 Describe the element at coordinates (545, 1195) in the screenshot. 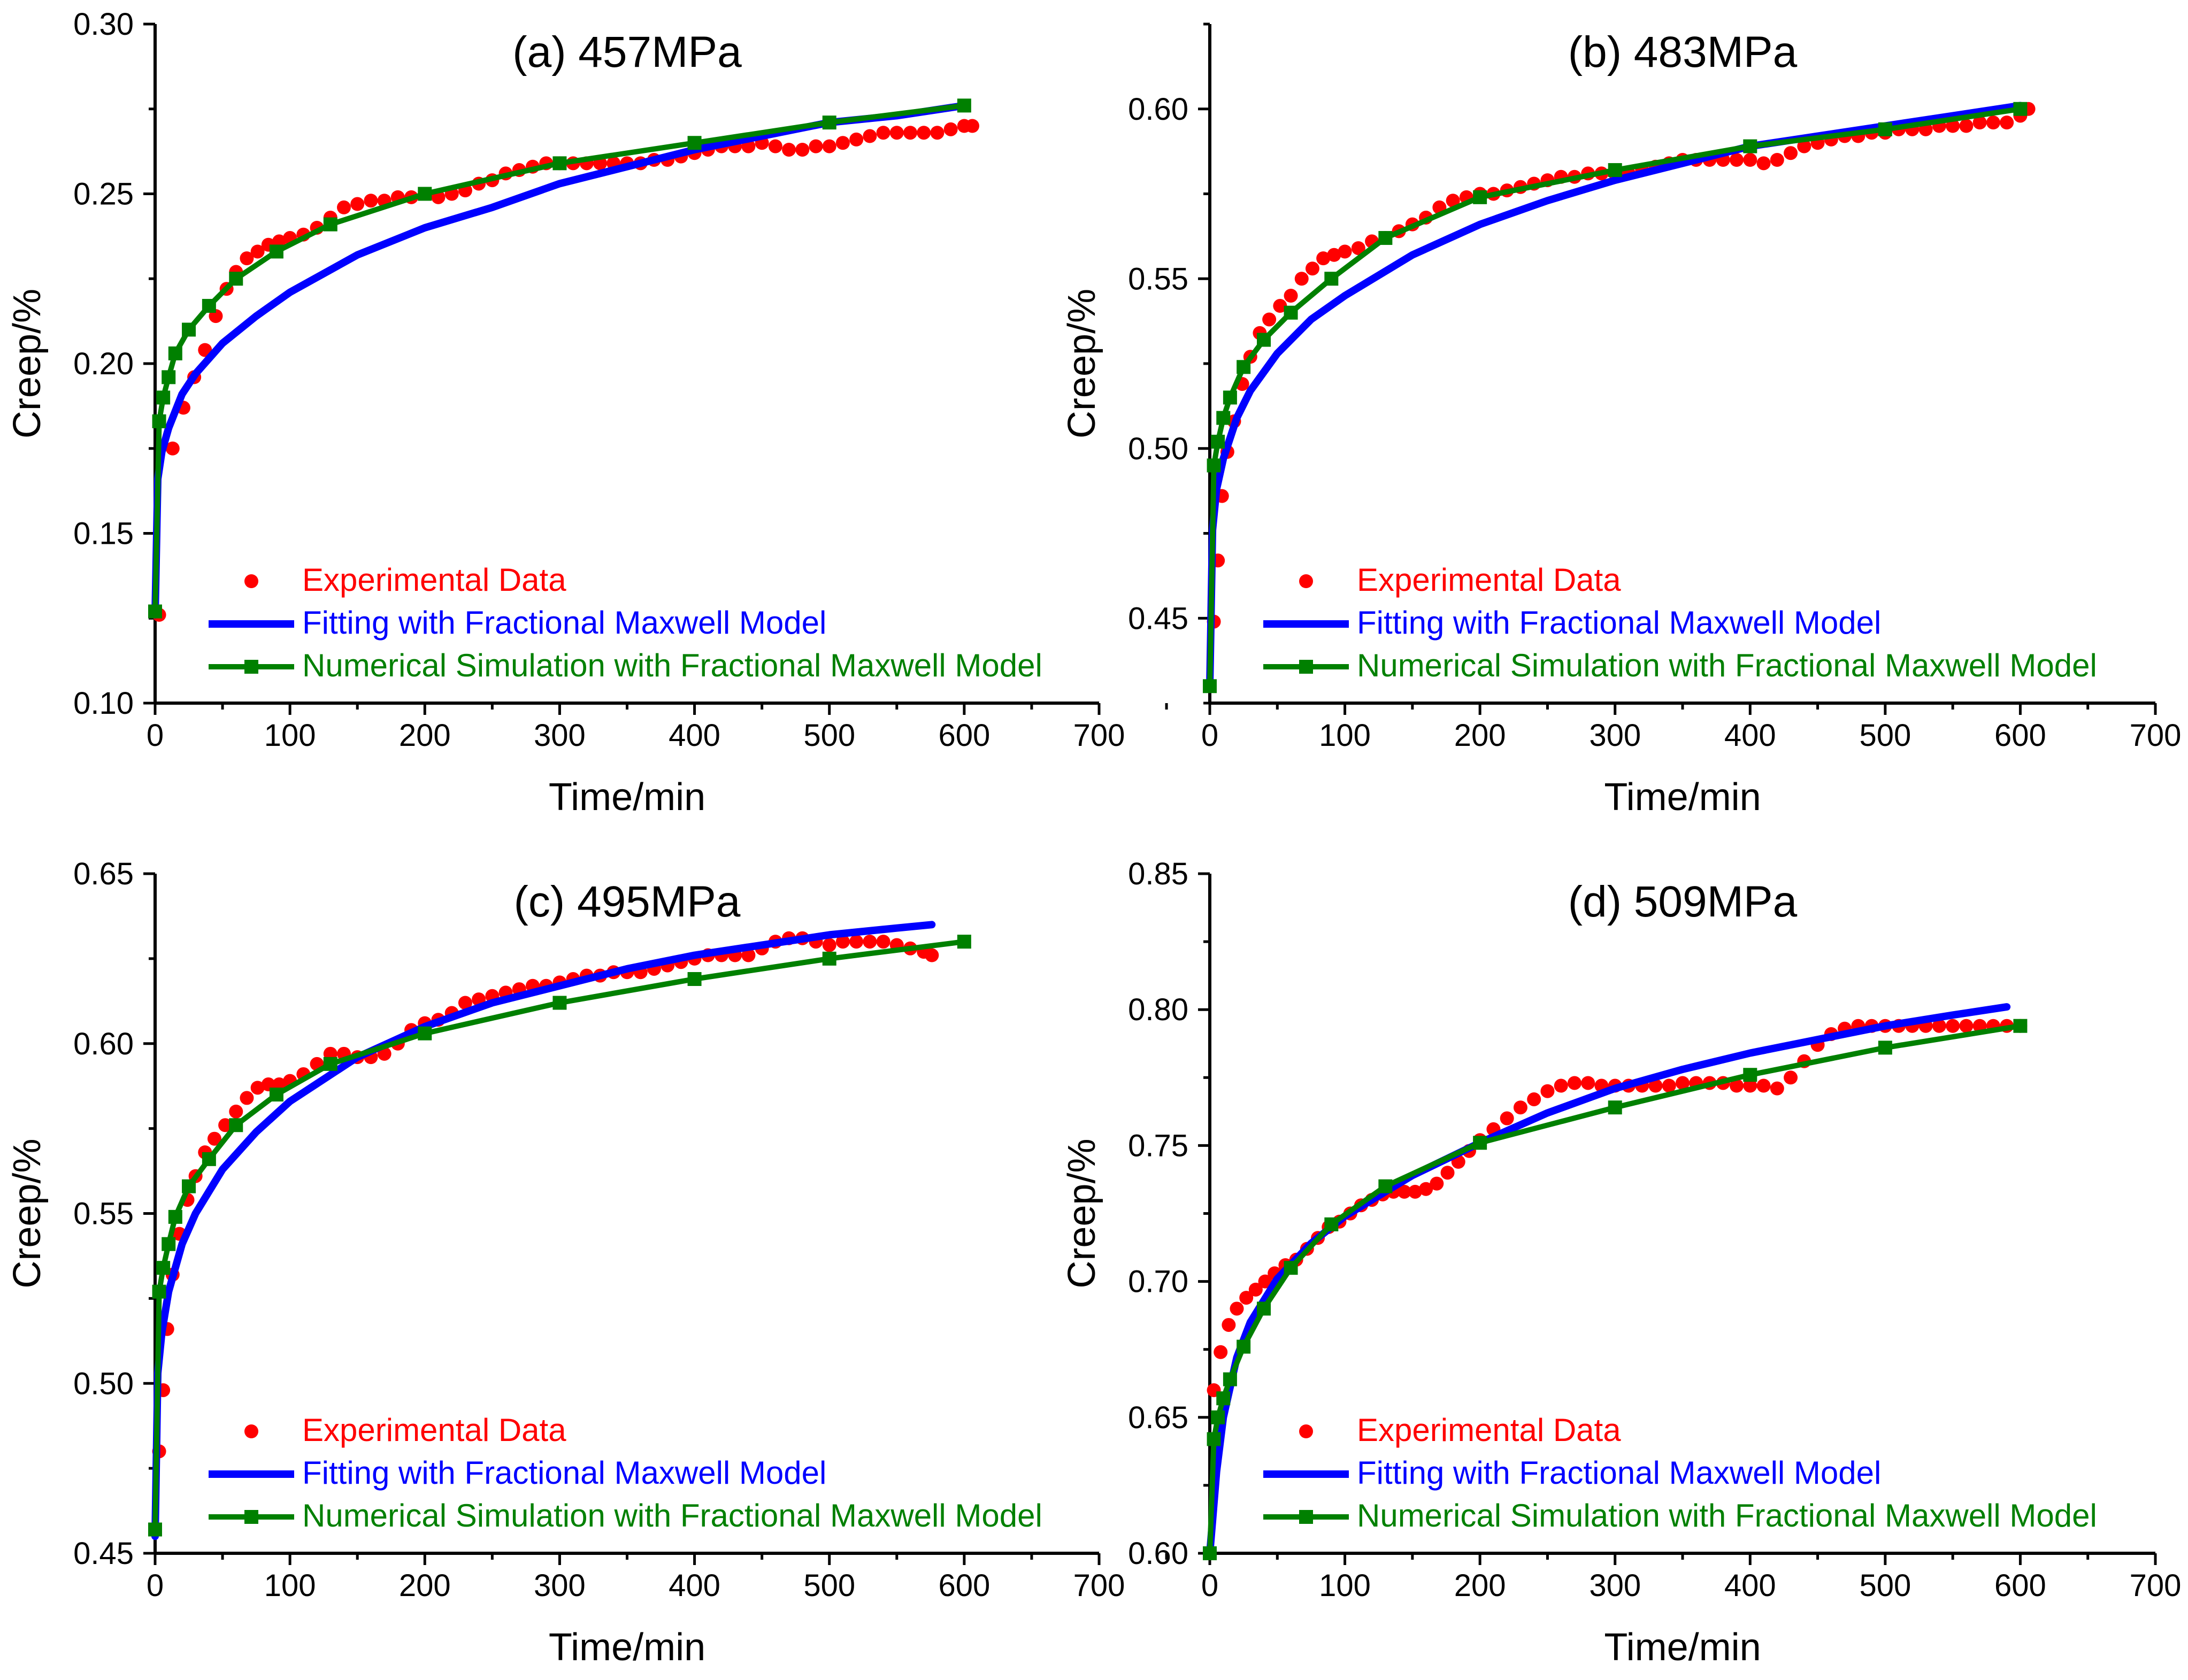

I see `series-scatter` at that location.